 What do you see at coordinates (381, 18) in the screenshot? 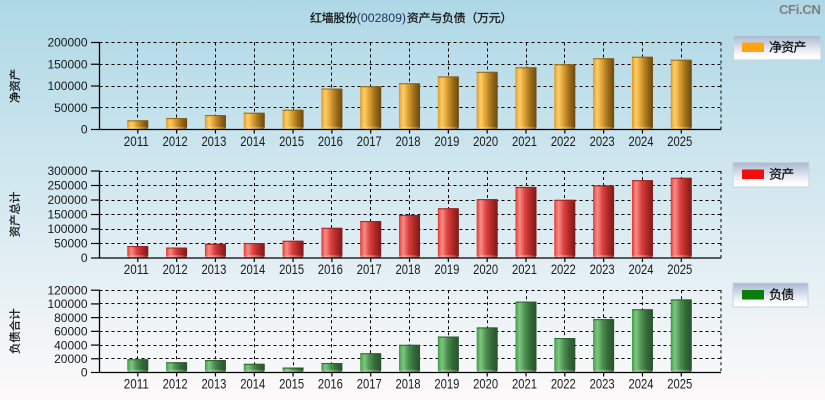
I see `svg-text: (002809)` at bounding box center [381, 18].